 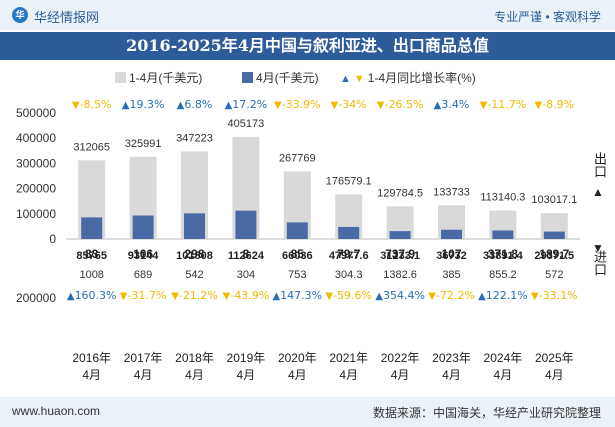 I want to click on bar-import-april-label: 106, so click(x=143, y=254).